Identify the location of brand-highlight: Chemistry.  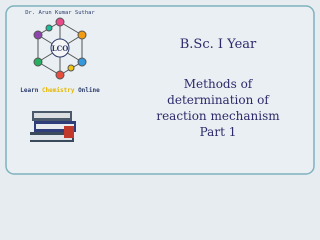
(58, 90).